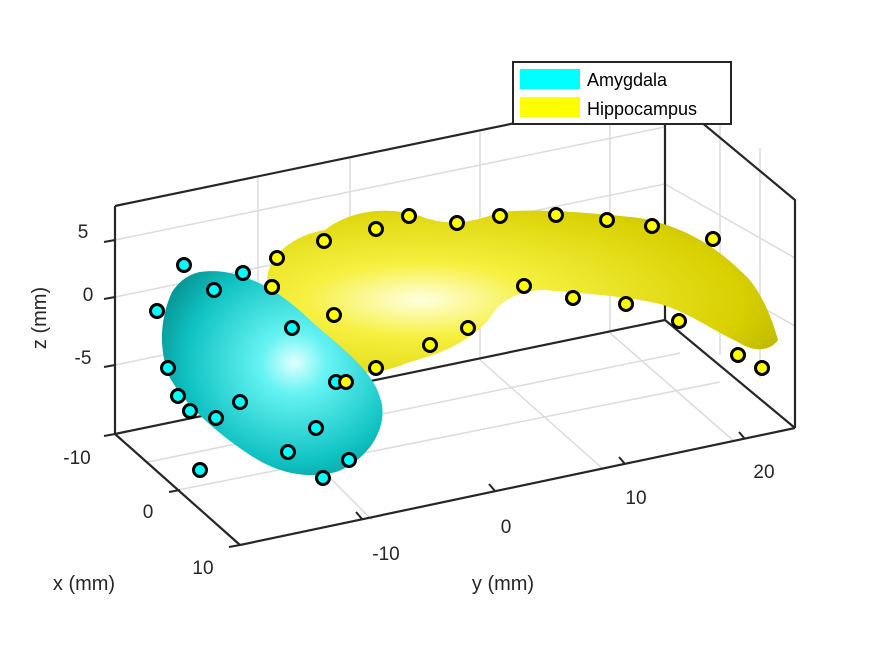  I want to click on z-tick-0: 0, so click(88, 295).